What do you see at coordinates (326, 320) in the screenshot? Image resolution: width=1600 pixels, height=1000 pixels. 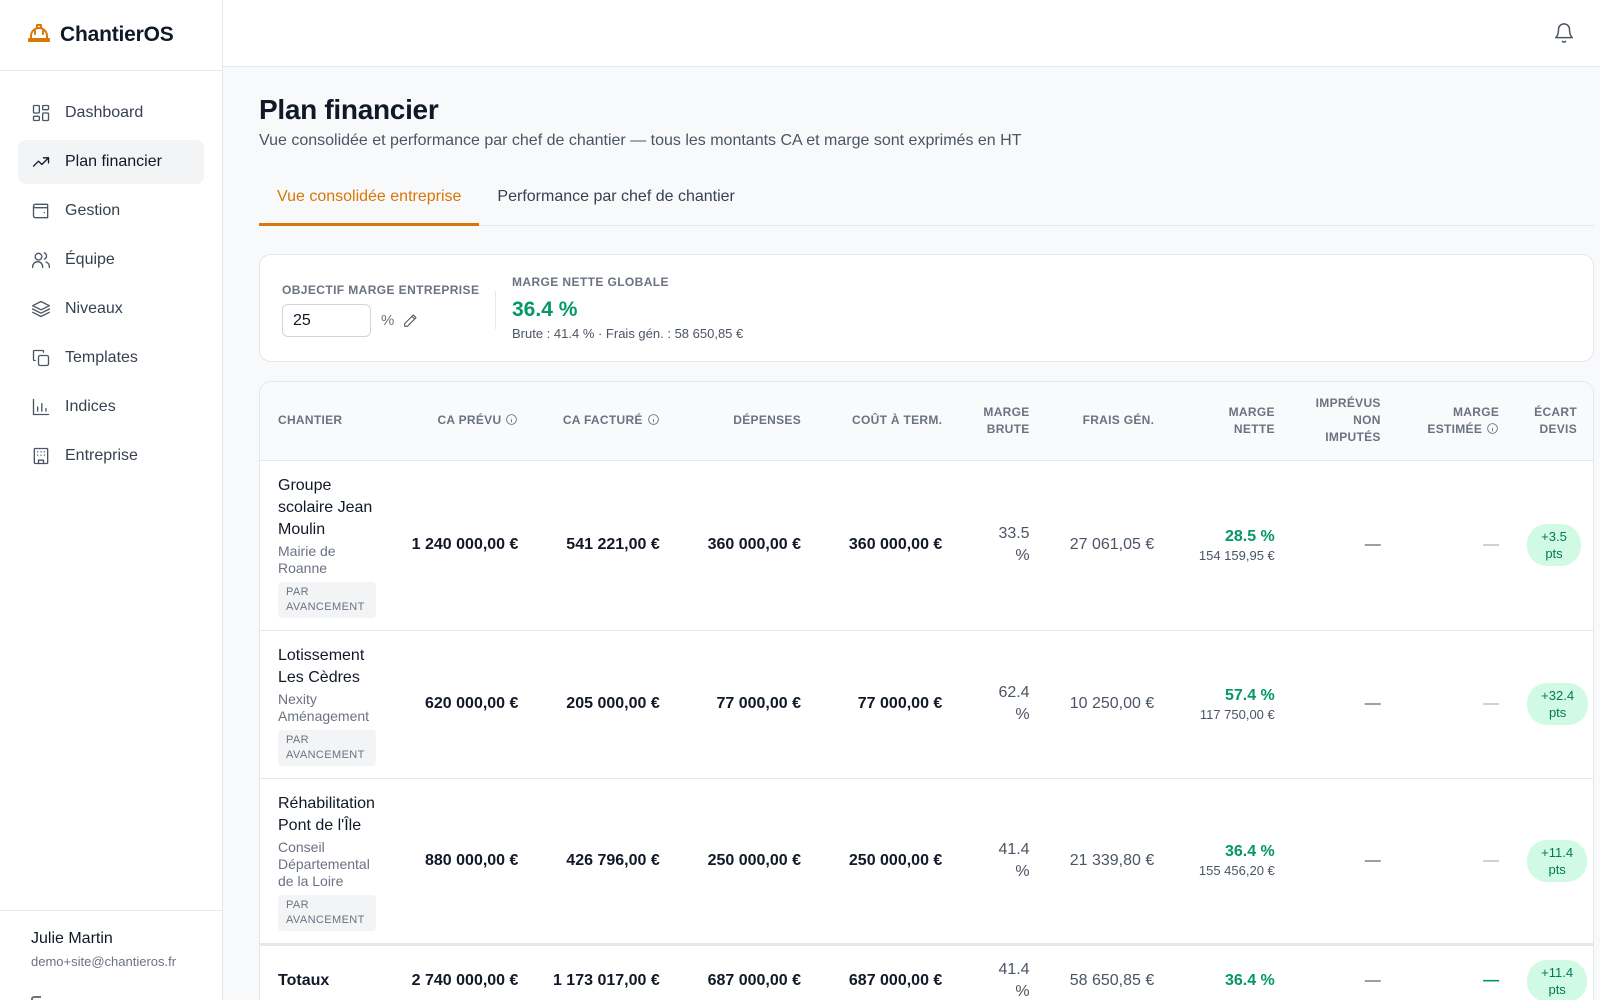 I see `target-margin-input` at bounding box center [326, 320].